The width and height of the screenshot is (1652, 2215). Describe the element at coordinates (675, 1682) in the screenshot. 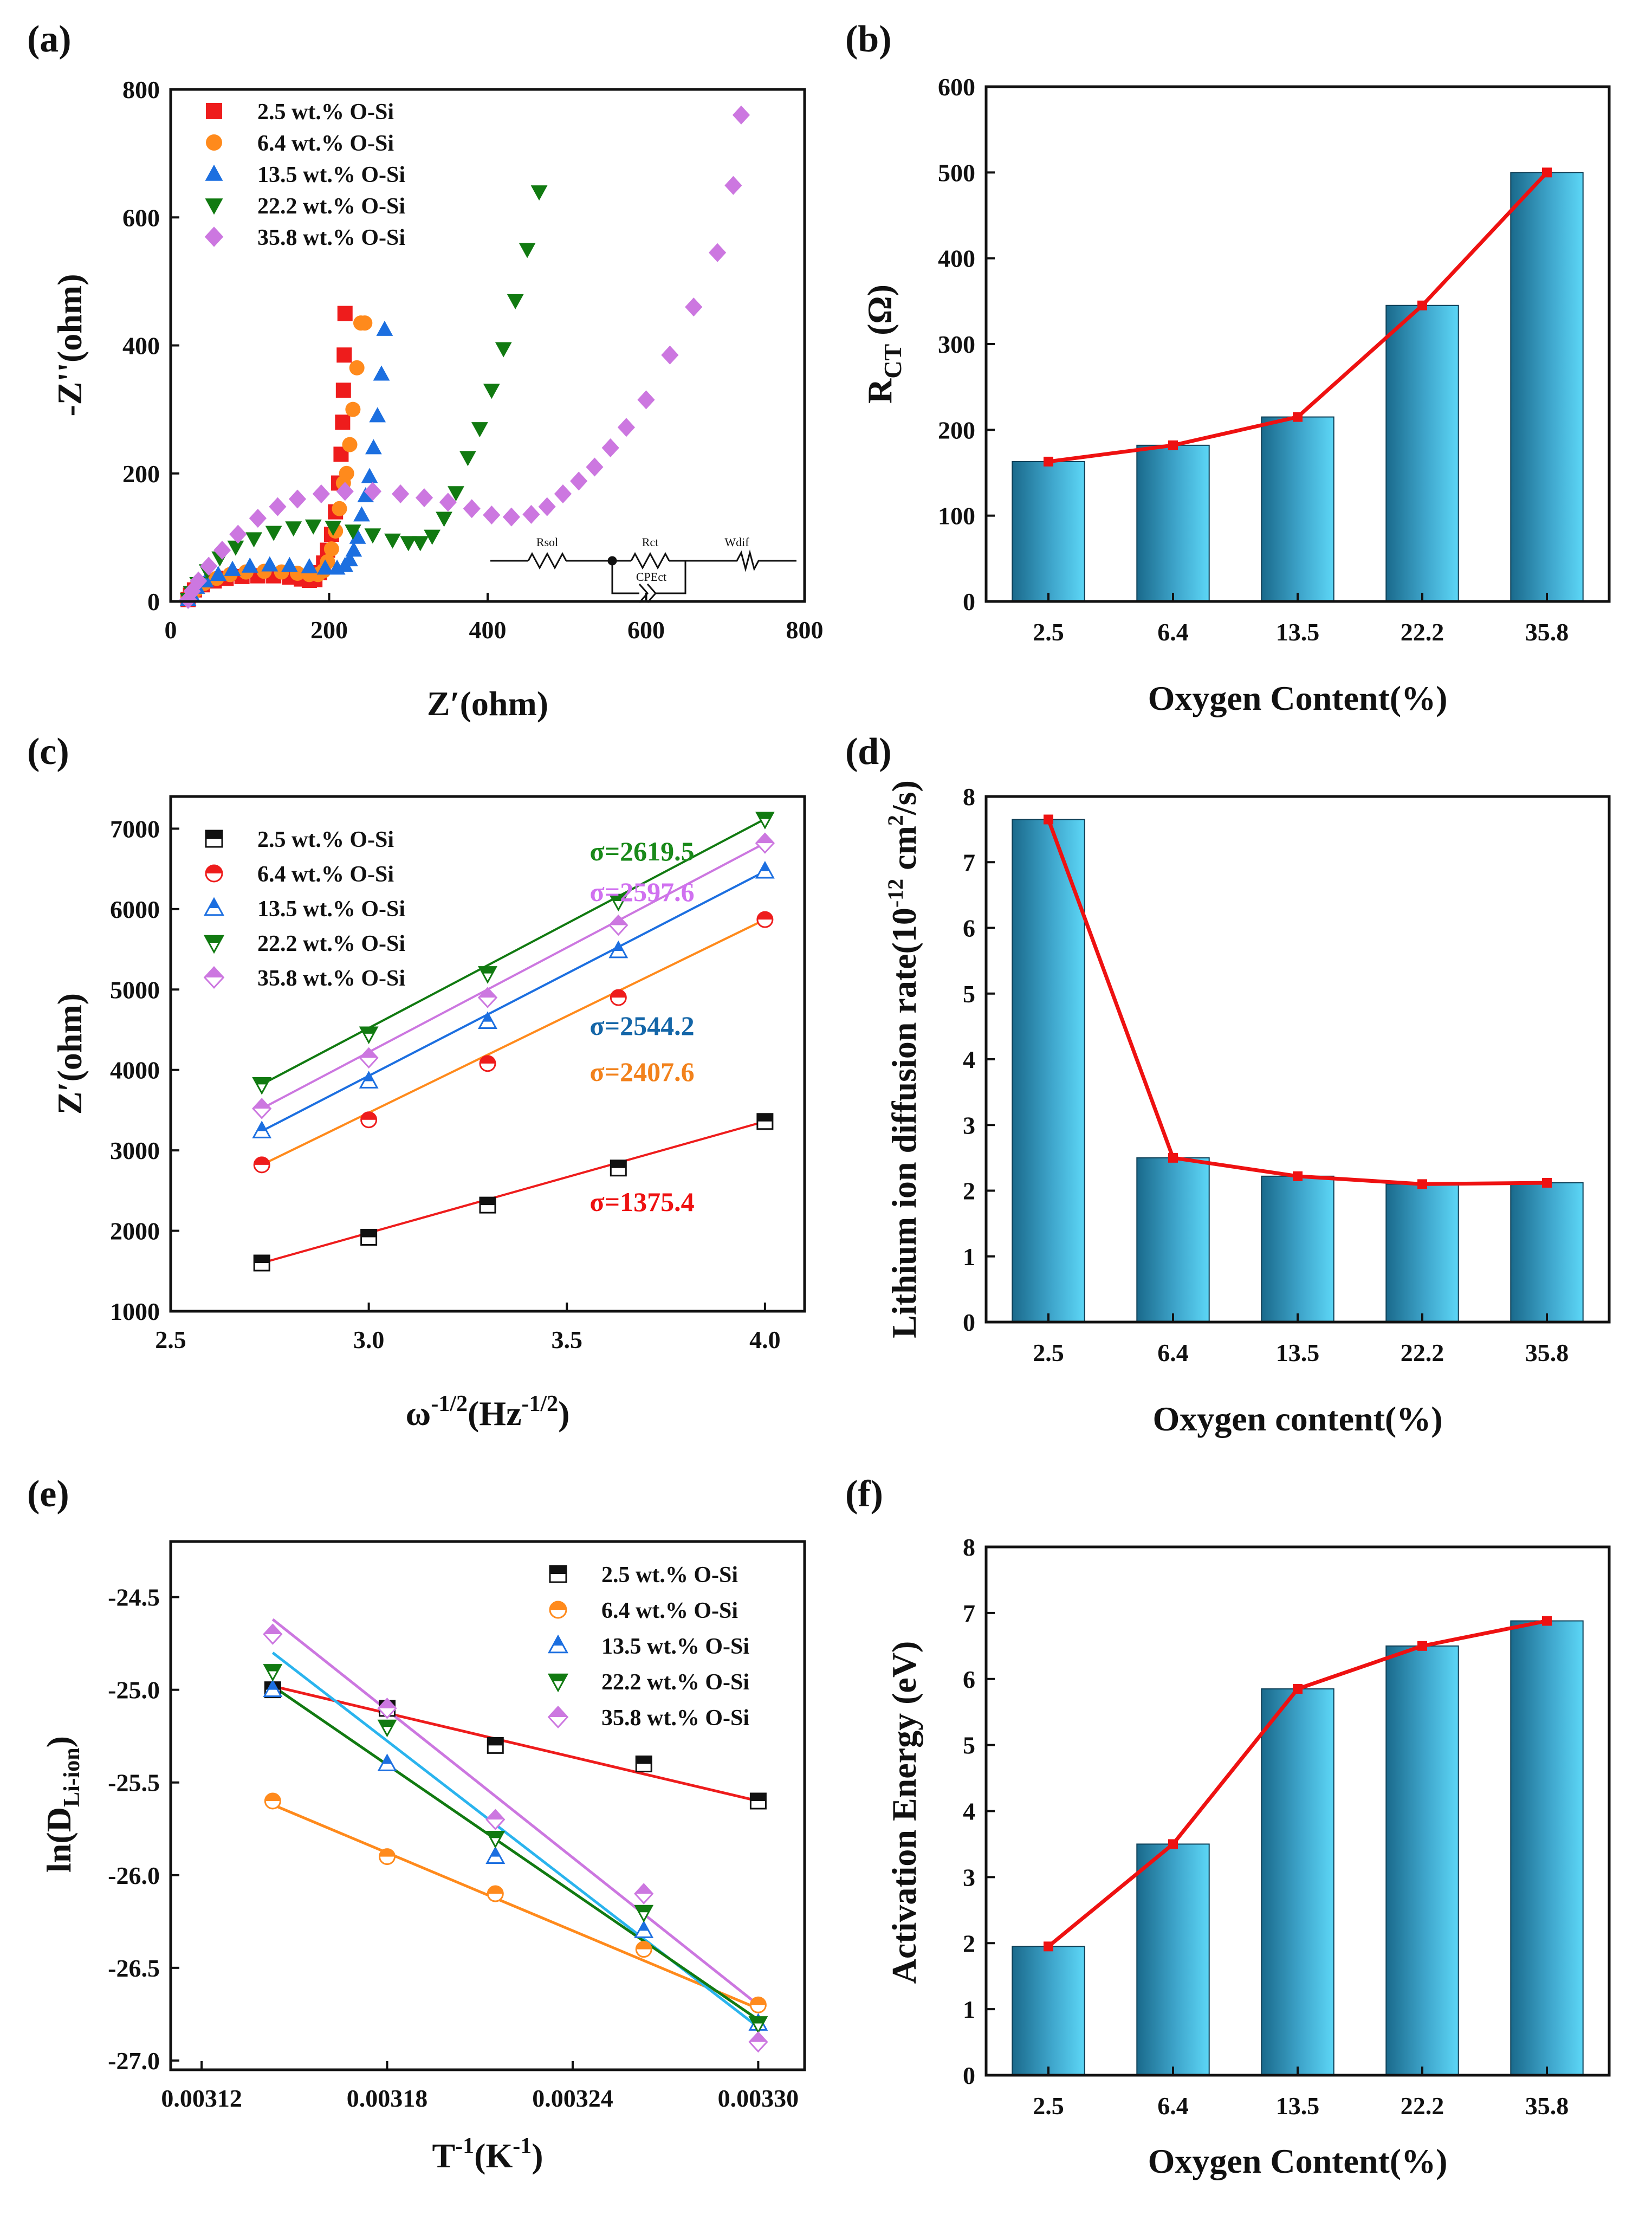

I see `panel-e-legend-label: 22.2 wt.% O-Si` at that location.